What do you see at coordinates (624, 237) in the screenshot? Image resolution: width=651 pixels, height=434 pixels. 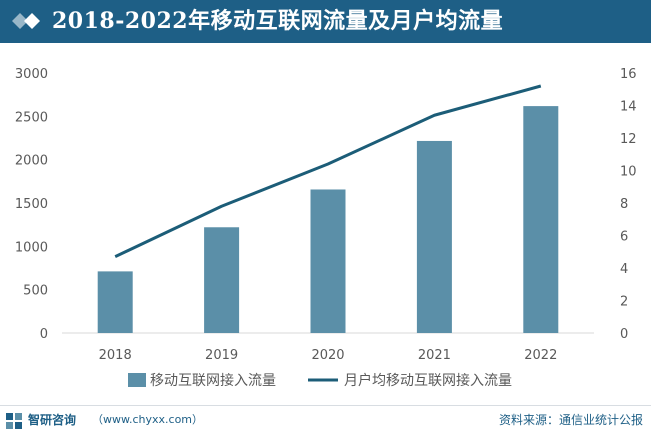 I see `y-right-tick-label: 6` at bounding box center [624, 237].